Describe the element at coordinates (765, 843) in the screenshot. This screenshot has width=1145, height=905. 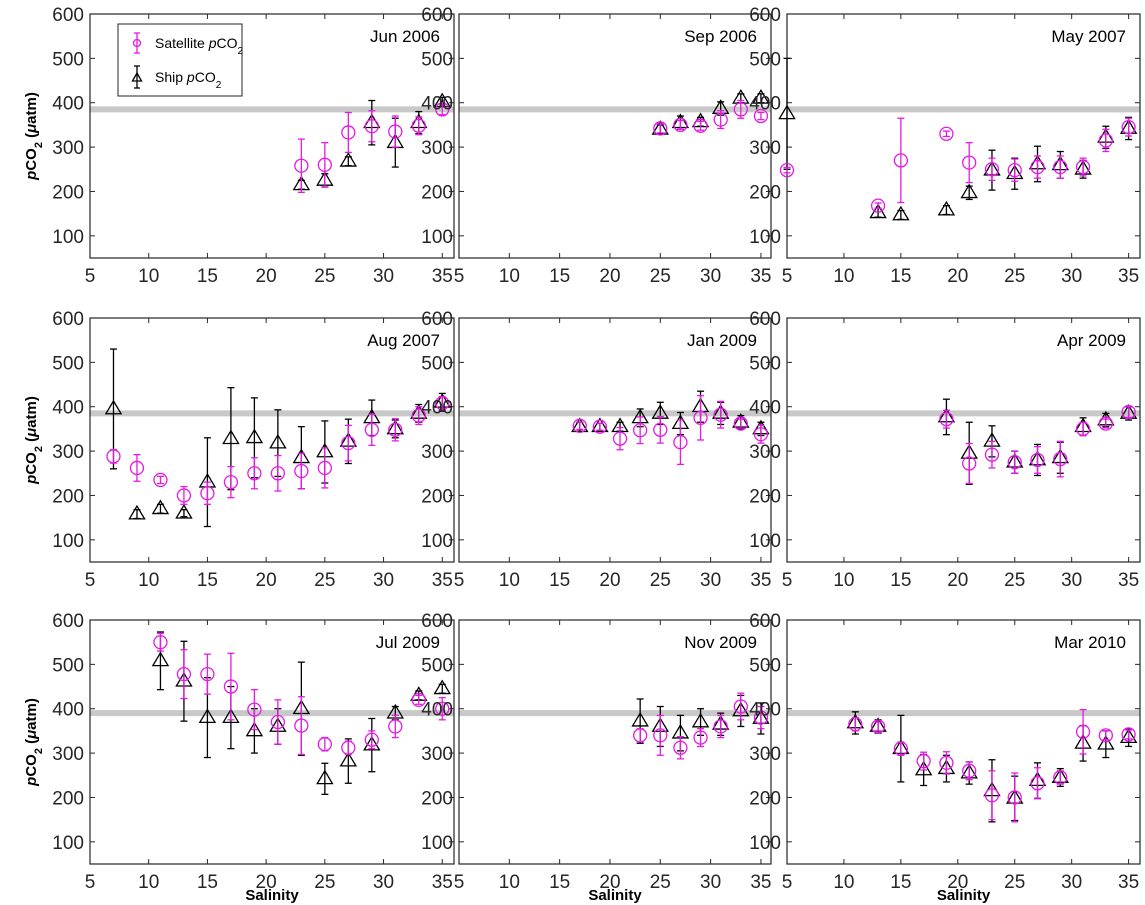
I see `y-tick-label: 100` at that location.